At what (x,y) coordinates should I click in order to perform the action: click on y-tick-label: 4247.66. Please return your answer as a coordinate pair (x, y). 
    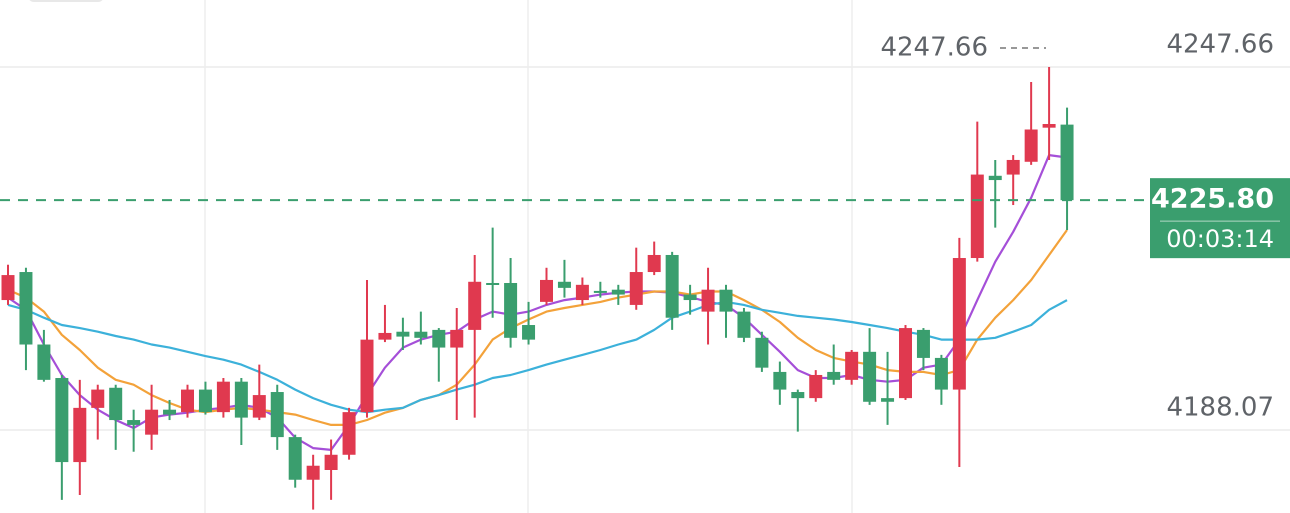
    Looking at the image, I should click on (1220, 45).